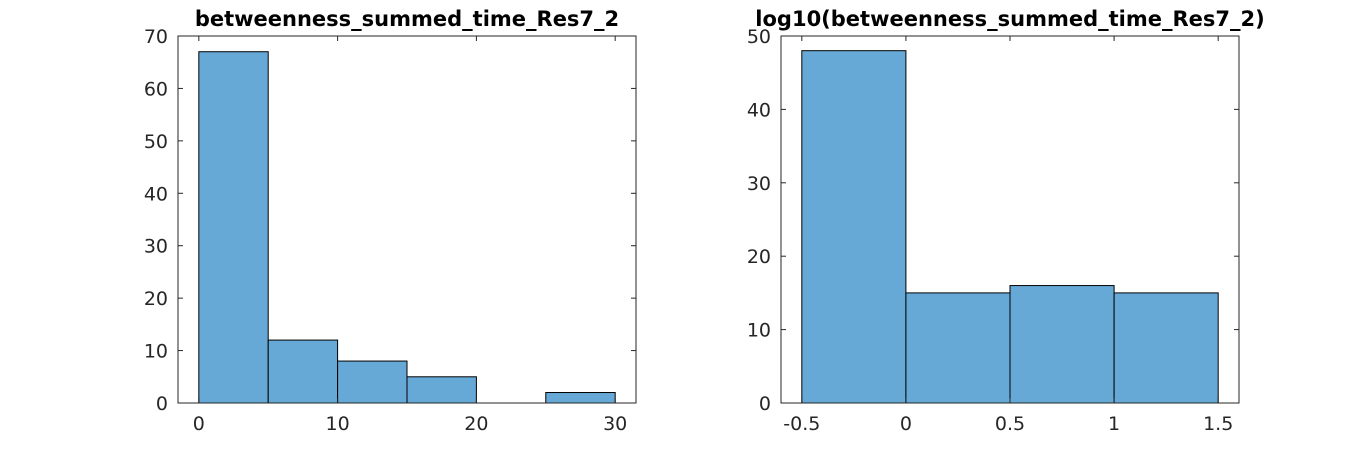 This screenshot has height=453, width=1370. Describe the element at coordinates (1010, 424) in the screenshot. I see `x-tick-label: 0.5` at that location.